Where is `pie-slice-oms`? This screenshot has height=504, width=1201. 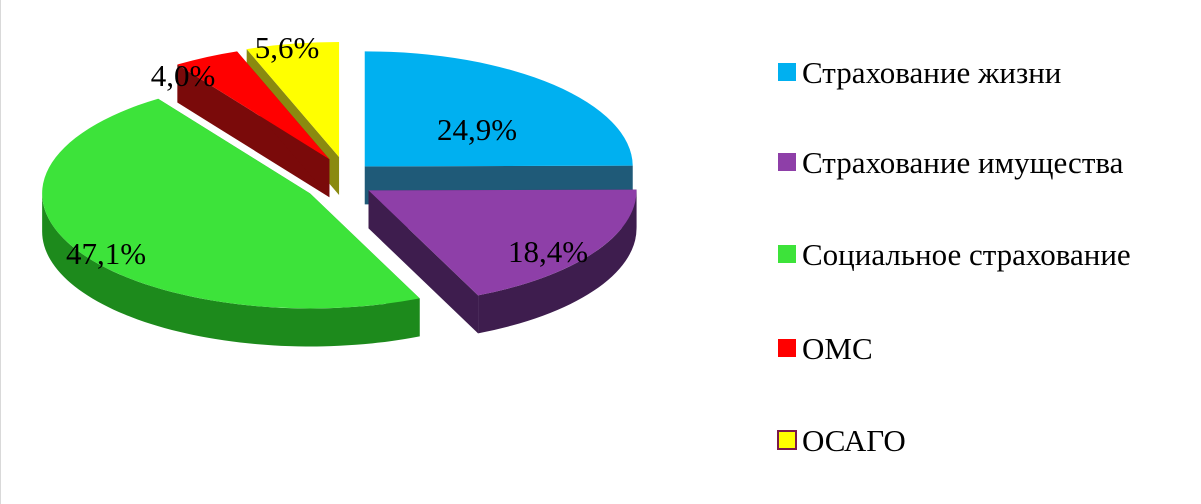
pie-slice-oms is located at coordinates (253, 124).